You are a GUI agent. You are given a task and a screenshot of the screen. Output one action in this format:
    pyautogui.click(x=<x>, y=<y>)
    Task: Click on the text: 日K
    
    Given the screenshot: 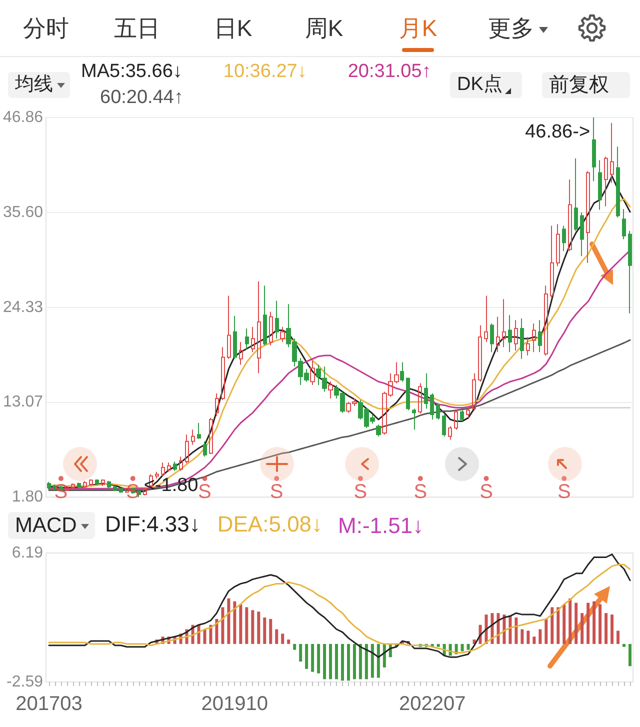 What is the action you would take?
    pyautogui.click(x=233, y=28)
    